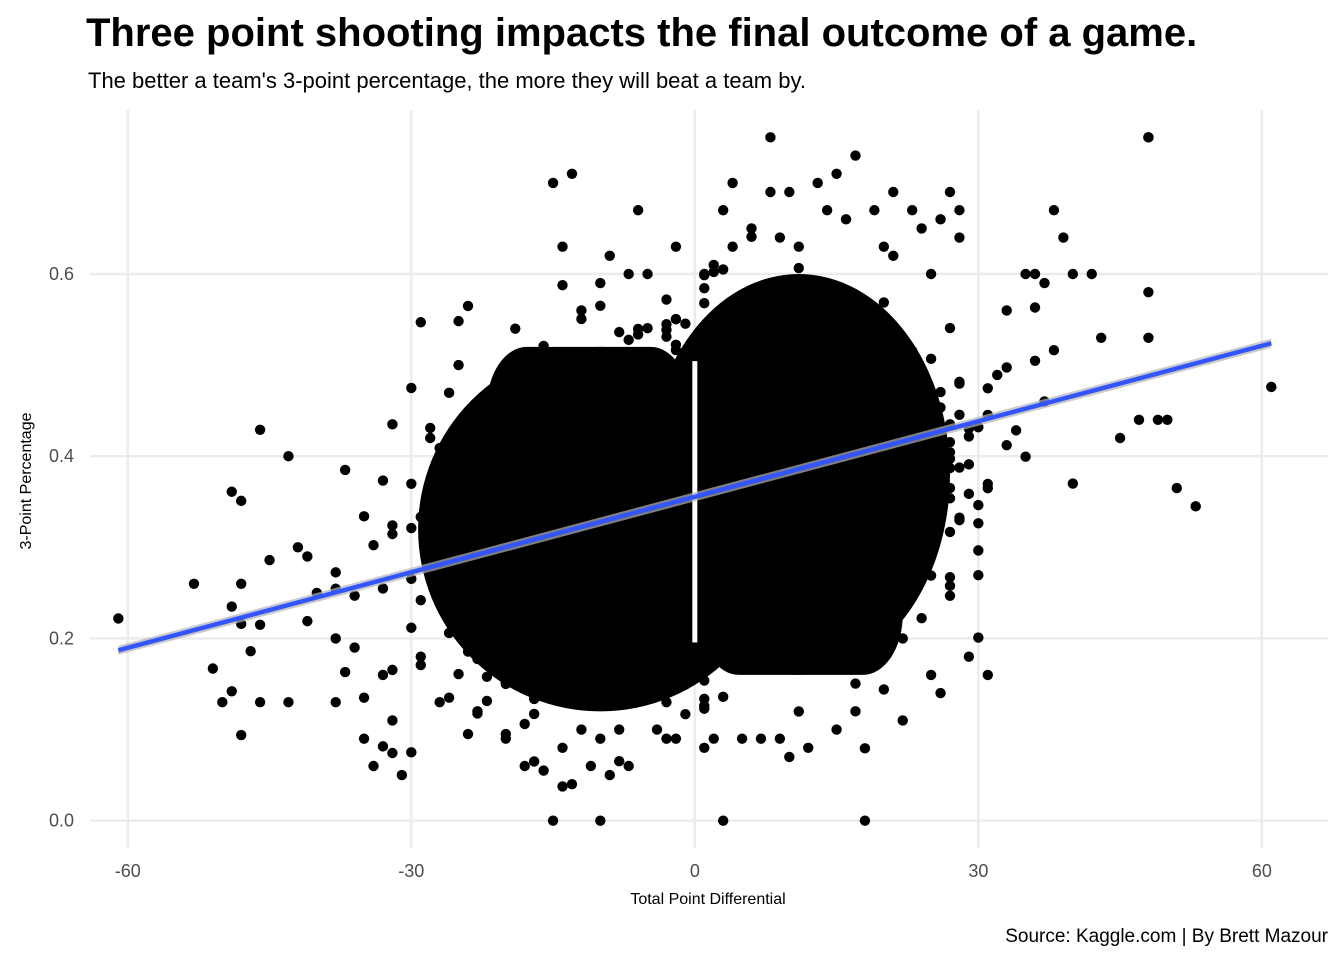  What do you see at coordinates (61, 547) in the screenshot?
I see `y-axis-ticks: 0.0 0.2 0.4 0.6` at bounding box center [61, 547].